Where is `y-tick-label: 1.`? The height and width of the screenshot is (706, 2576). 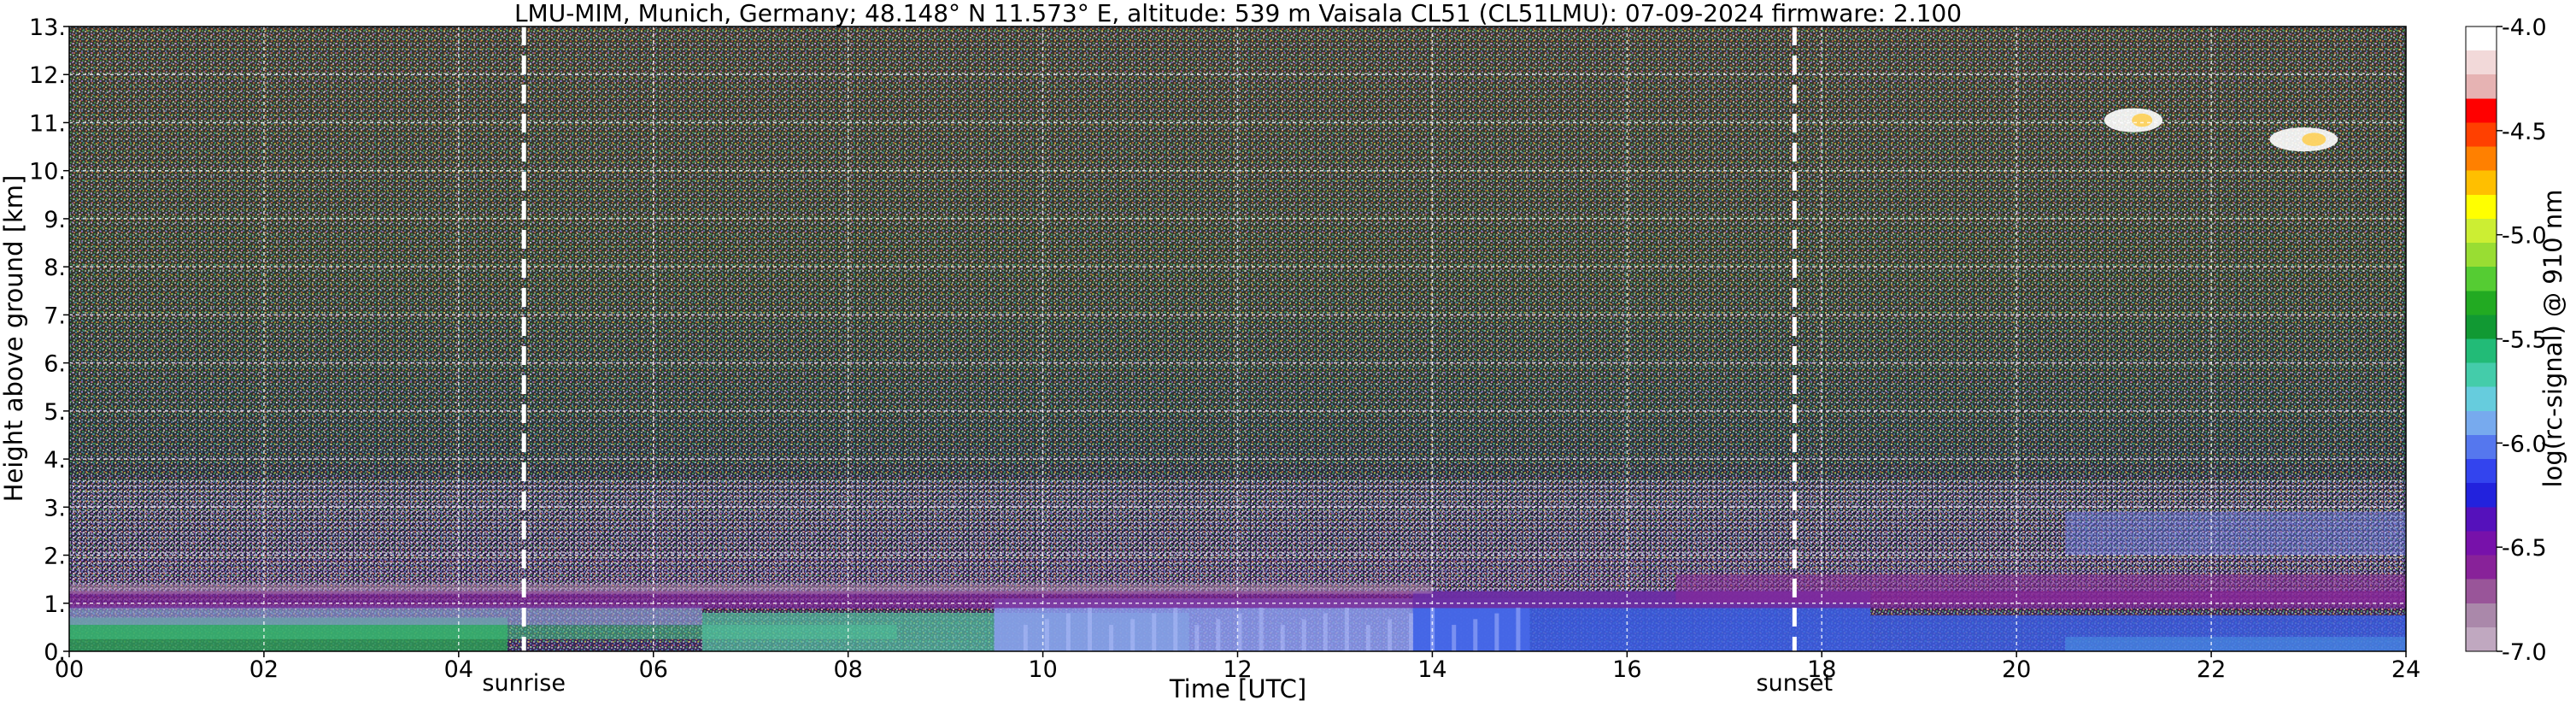
y-tick-label: 1. is located at coordinates (55, 604).